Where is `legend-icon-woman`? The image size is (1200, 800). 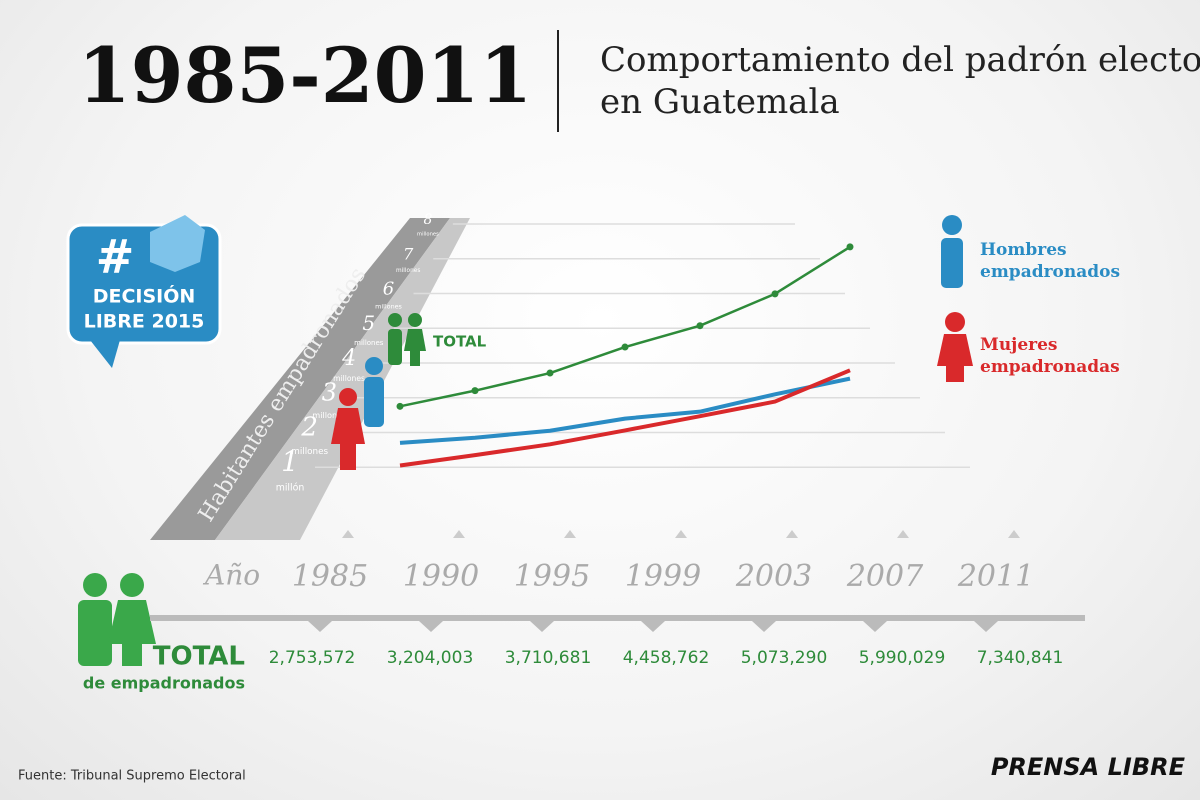 legend-icon-woman is located at coordinates (955, 347).